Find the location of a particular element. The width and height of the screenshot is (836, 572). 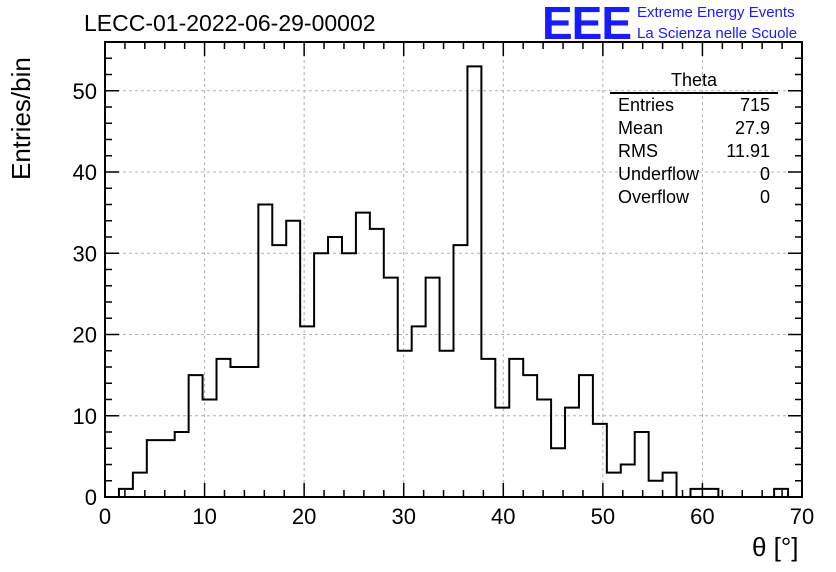

stats-title: Theta is located at coordinates (694, 82).